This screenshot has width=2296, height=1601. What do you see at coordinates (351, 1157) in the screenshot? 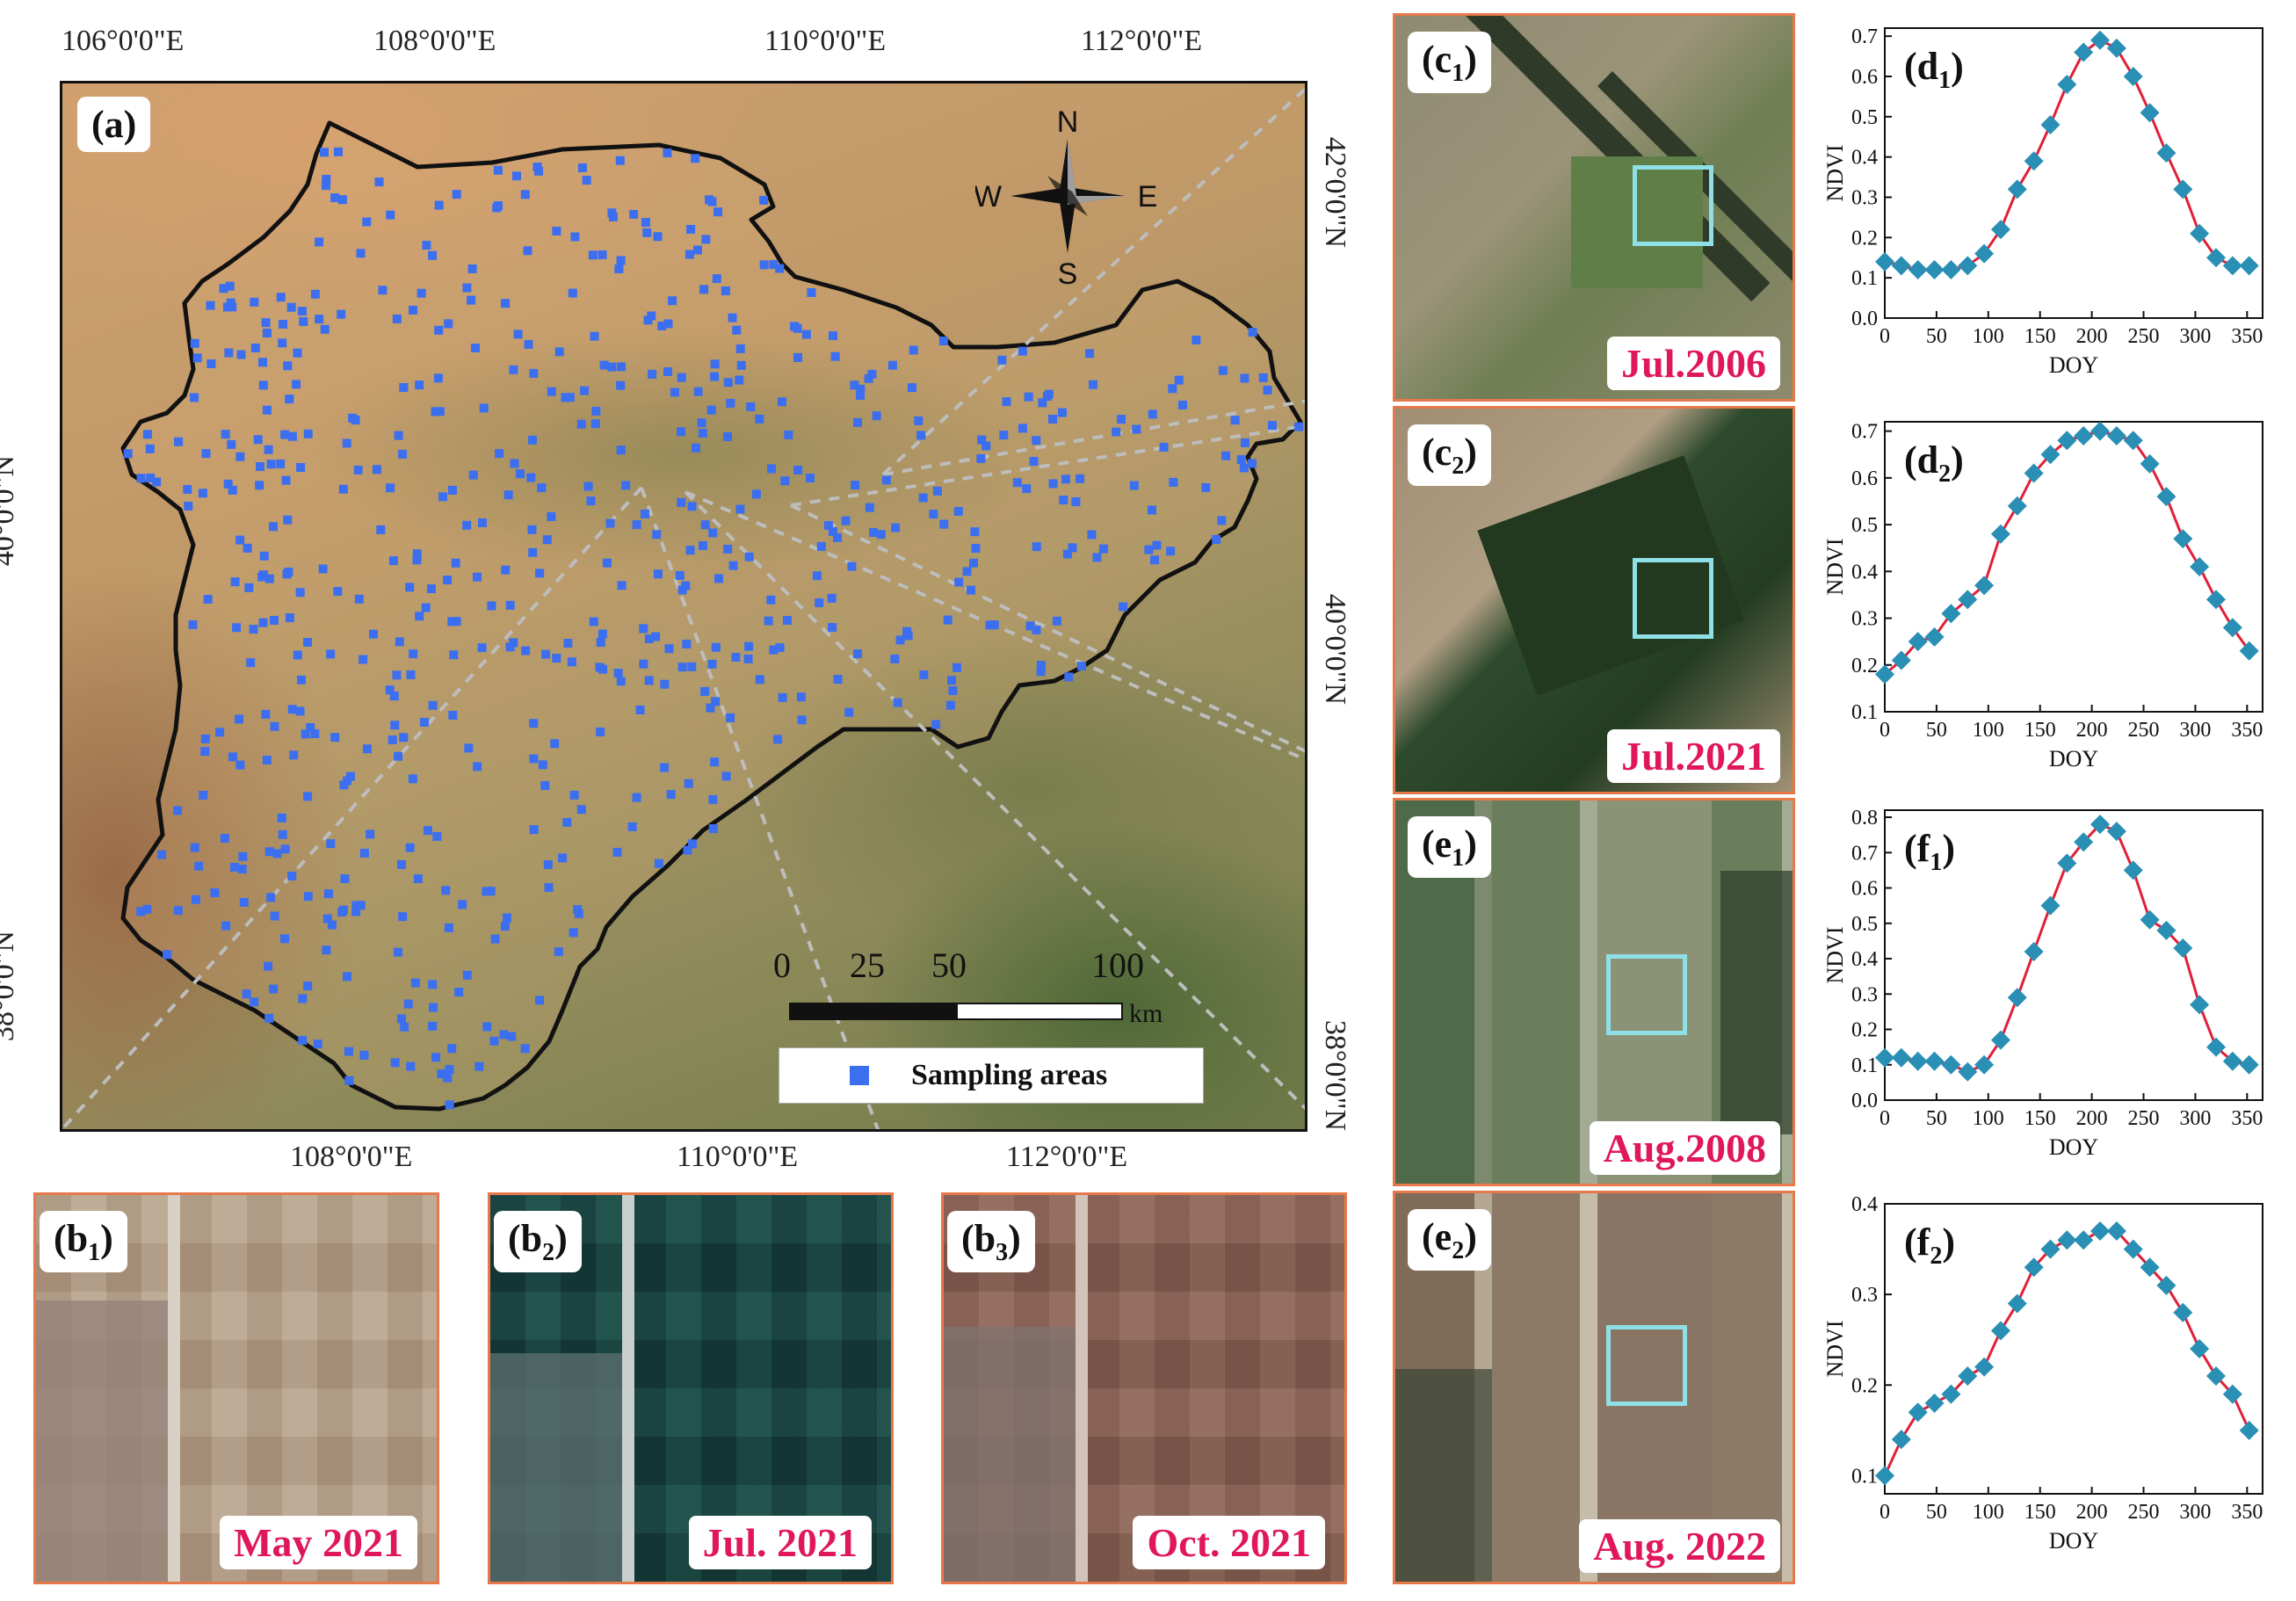
I see `lon-label-bottom: 108°0'0"E` at bounding box center [351, 1157].